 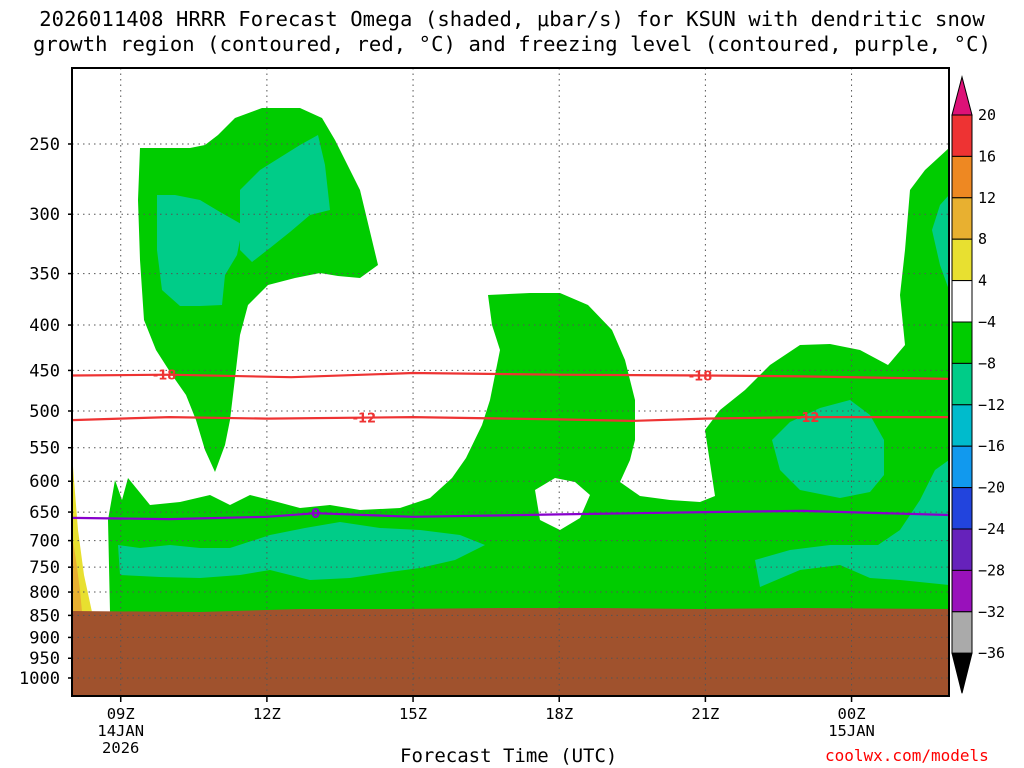 I want to click on colorbar-label: −16, so click(x=991, y=446).